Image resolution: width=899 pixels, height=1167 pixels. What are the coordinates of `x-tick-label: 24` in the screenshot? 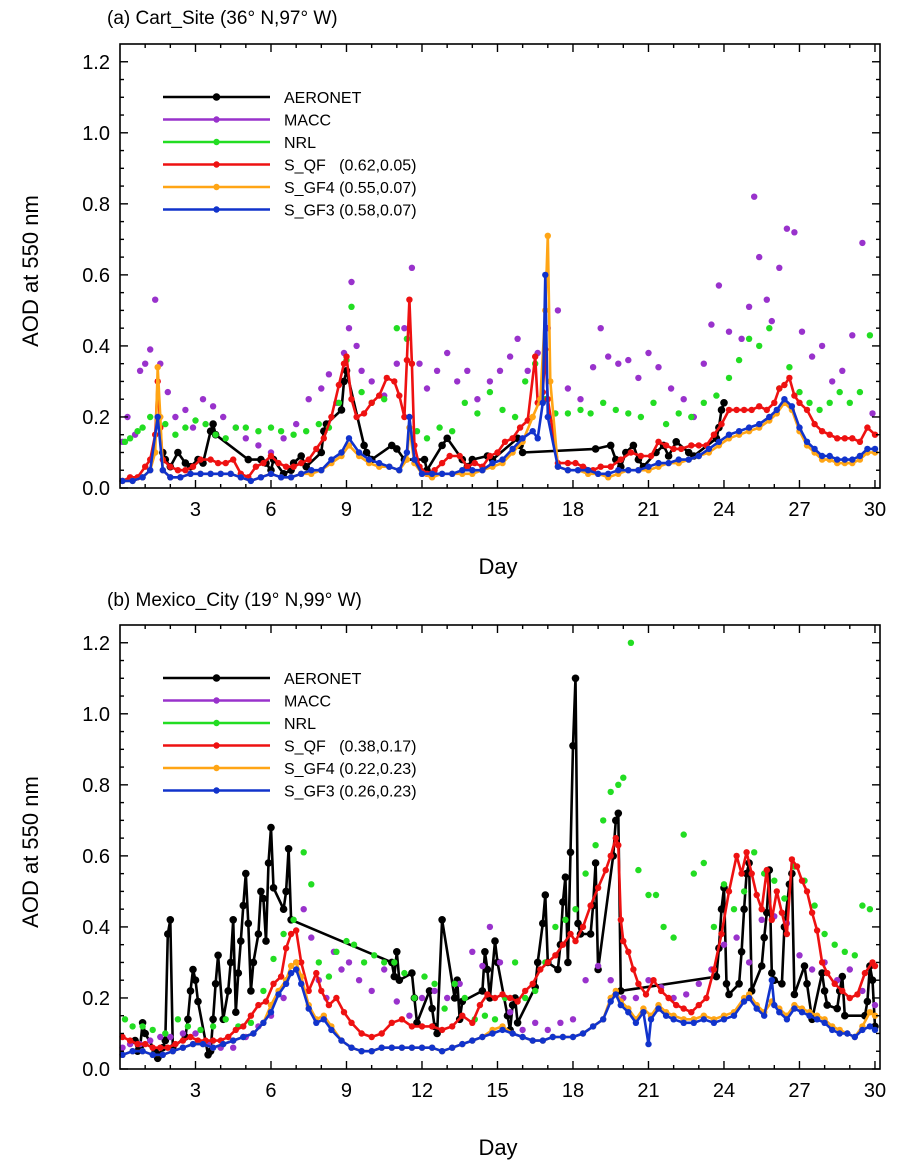 It's located at (724, 510).